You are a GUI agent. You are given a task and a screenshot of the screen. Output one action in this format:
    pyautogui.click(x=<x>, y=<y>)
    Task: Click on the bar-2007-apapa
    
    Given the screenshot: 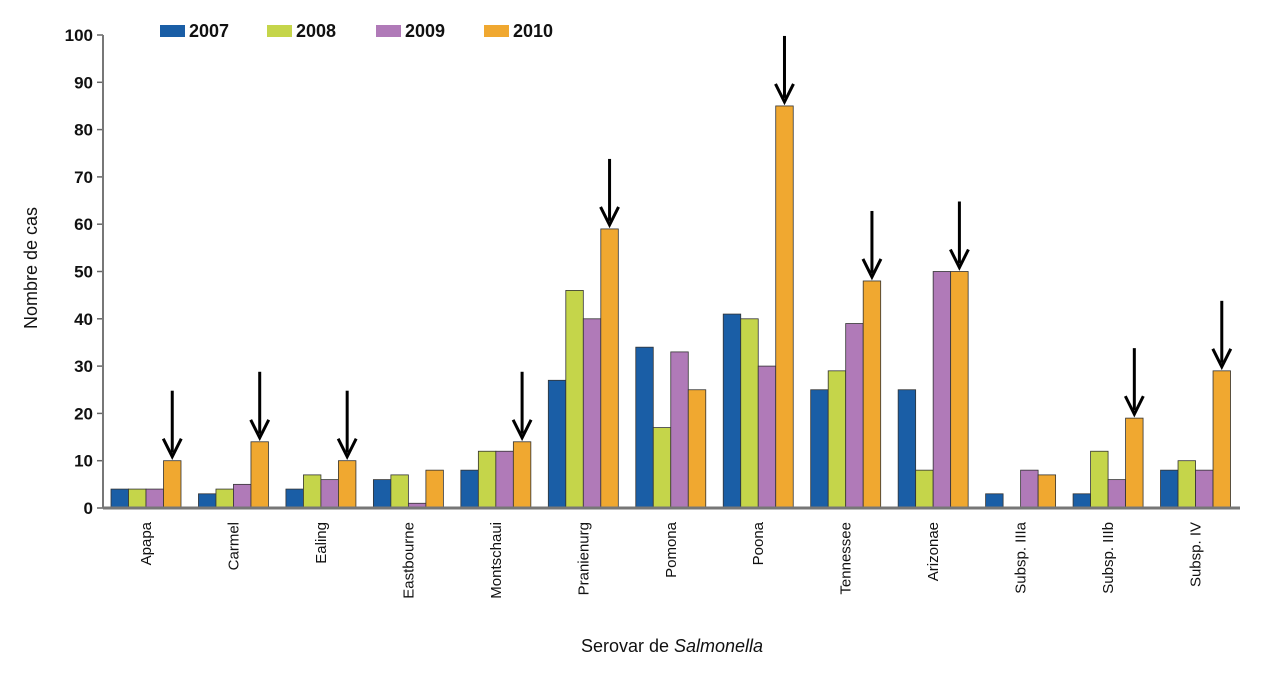 What is the action you would take?
    pyautogui.click(x=119, y=498)
    